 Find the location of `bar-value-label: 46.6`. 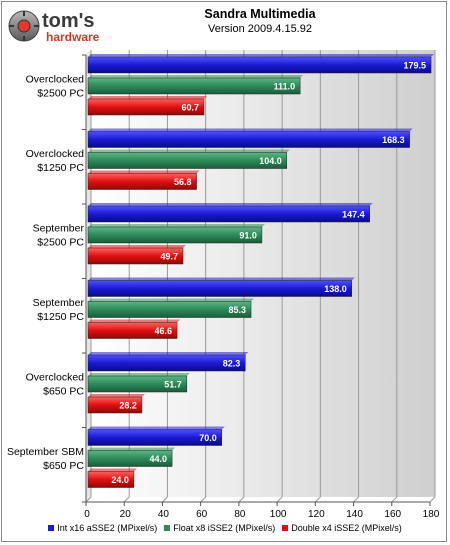

bar-value-label: 46.6 is located at coordinates (164, 331).